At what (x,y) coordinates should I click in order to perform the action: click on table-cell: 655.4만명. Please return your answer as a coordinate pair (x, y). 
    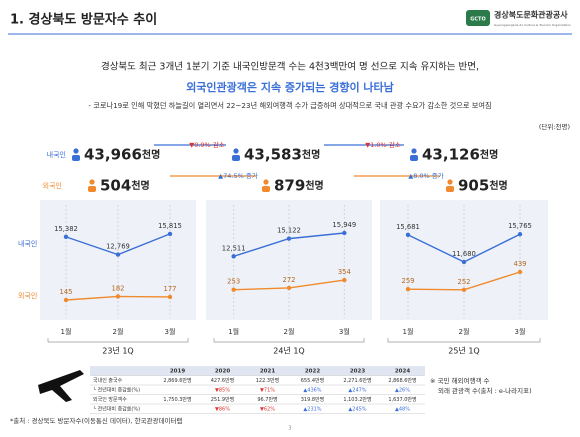
    Looking at the image, I should click on (313, 380).